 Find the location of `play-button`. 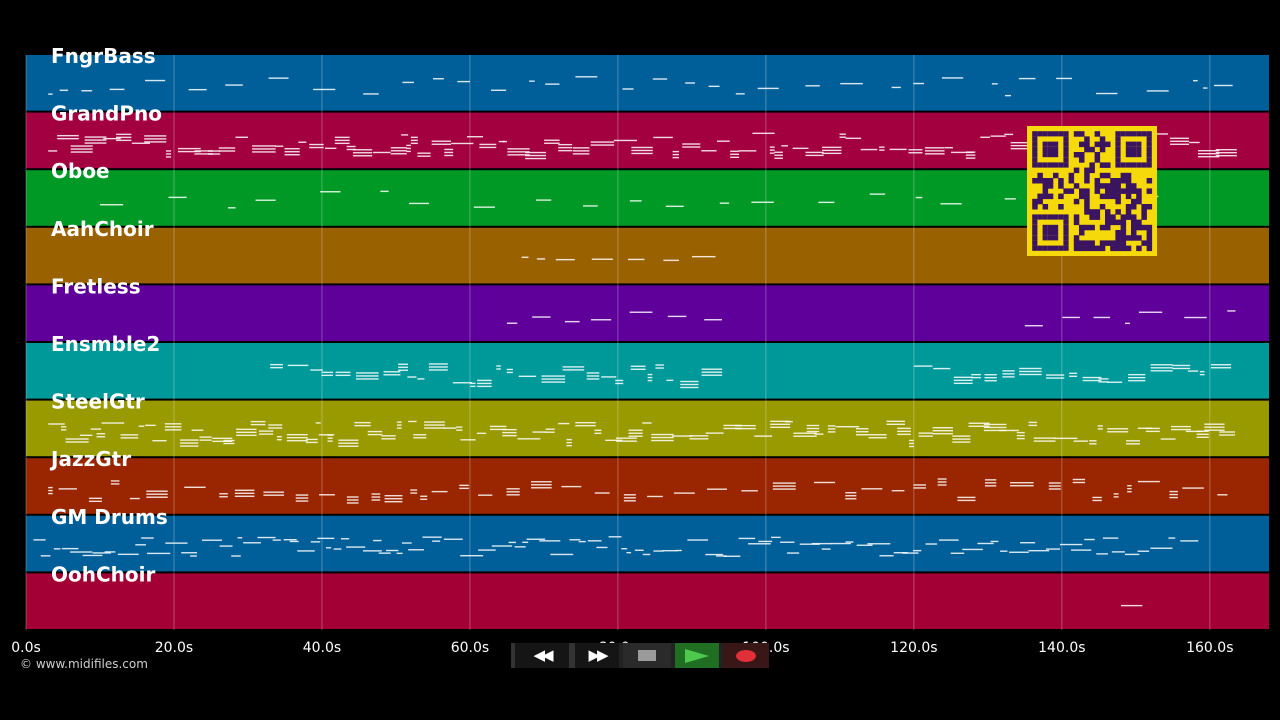

play-button is located at coordinates (695, 655).